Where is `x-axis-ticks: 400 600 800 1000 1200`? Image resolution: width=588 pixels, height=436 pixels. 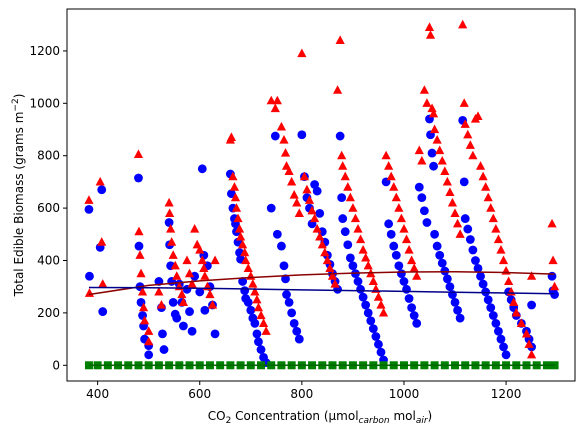
x-axis-ticks: 400 600 800 1000 1200 is located at coordinates (303, 391).